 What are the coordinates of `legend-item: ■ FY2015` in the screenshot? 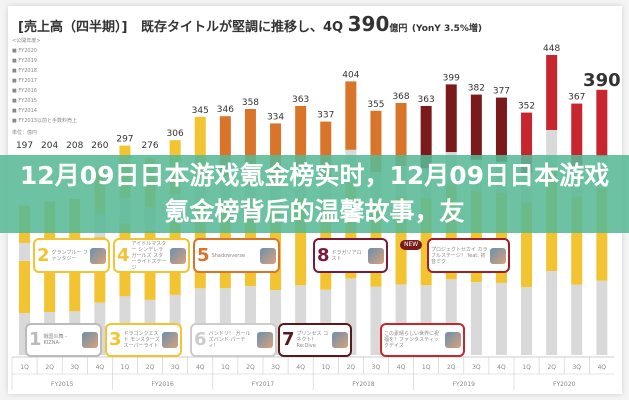 It's located at (24, 101).